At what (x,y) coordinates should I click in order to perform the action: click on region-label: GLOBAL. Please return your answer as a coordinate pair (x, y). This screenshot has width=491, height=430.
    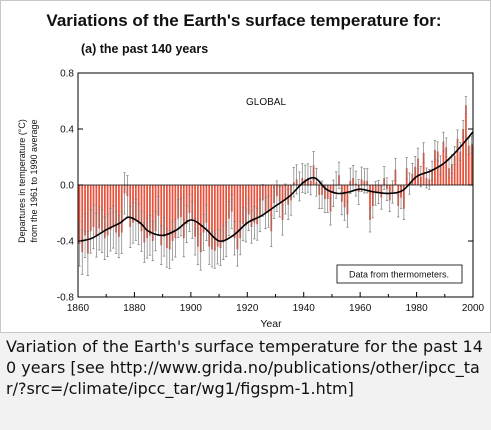
    Looking at the image, I should click on (266, 102).